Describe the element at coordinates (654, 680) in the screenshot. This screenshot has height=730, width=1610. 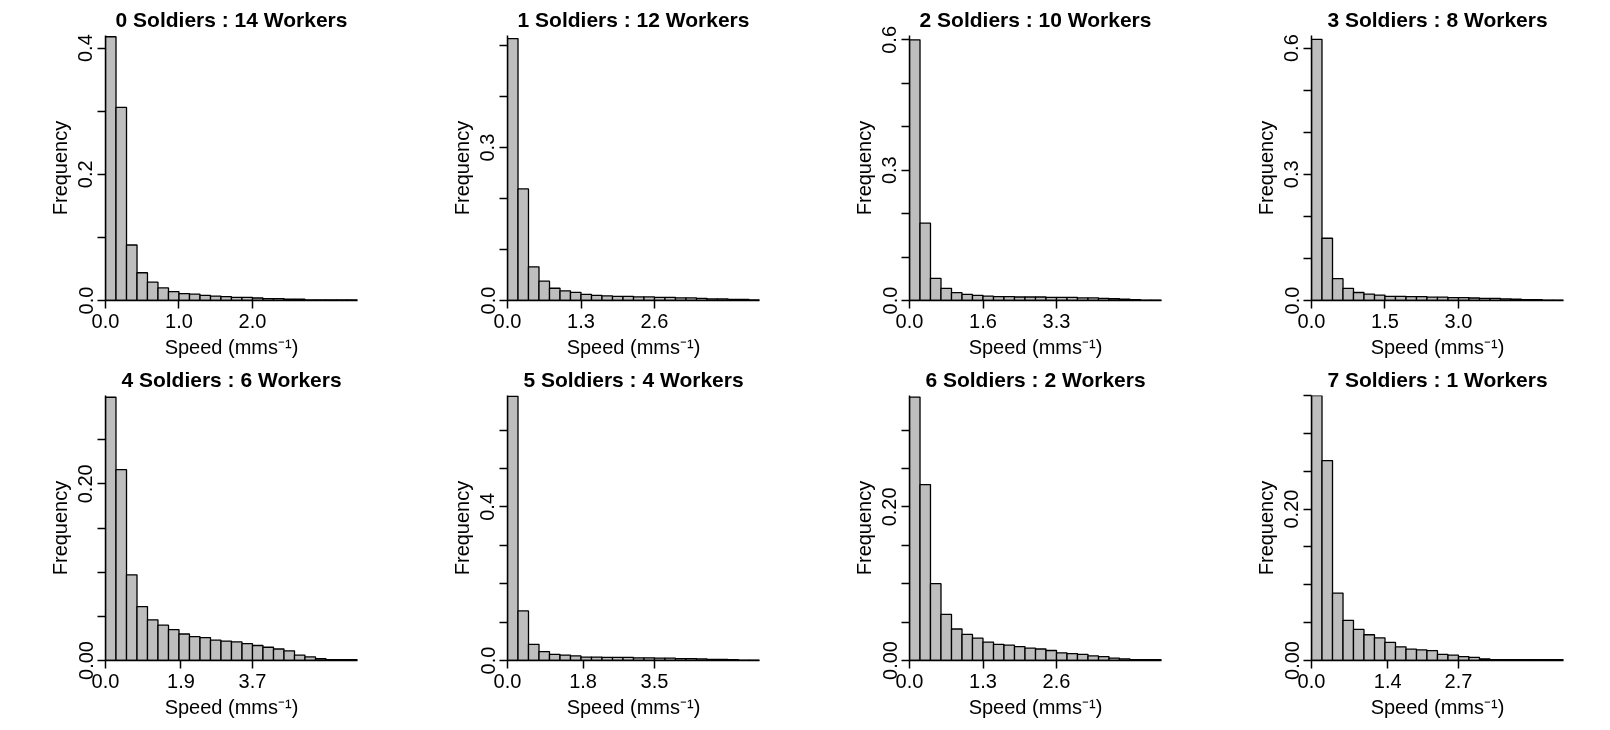
I see `x-tick-label: 3.5` at that location.